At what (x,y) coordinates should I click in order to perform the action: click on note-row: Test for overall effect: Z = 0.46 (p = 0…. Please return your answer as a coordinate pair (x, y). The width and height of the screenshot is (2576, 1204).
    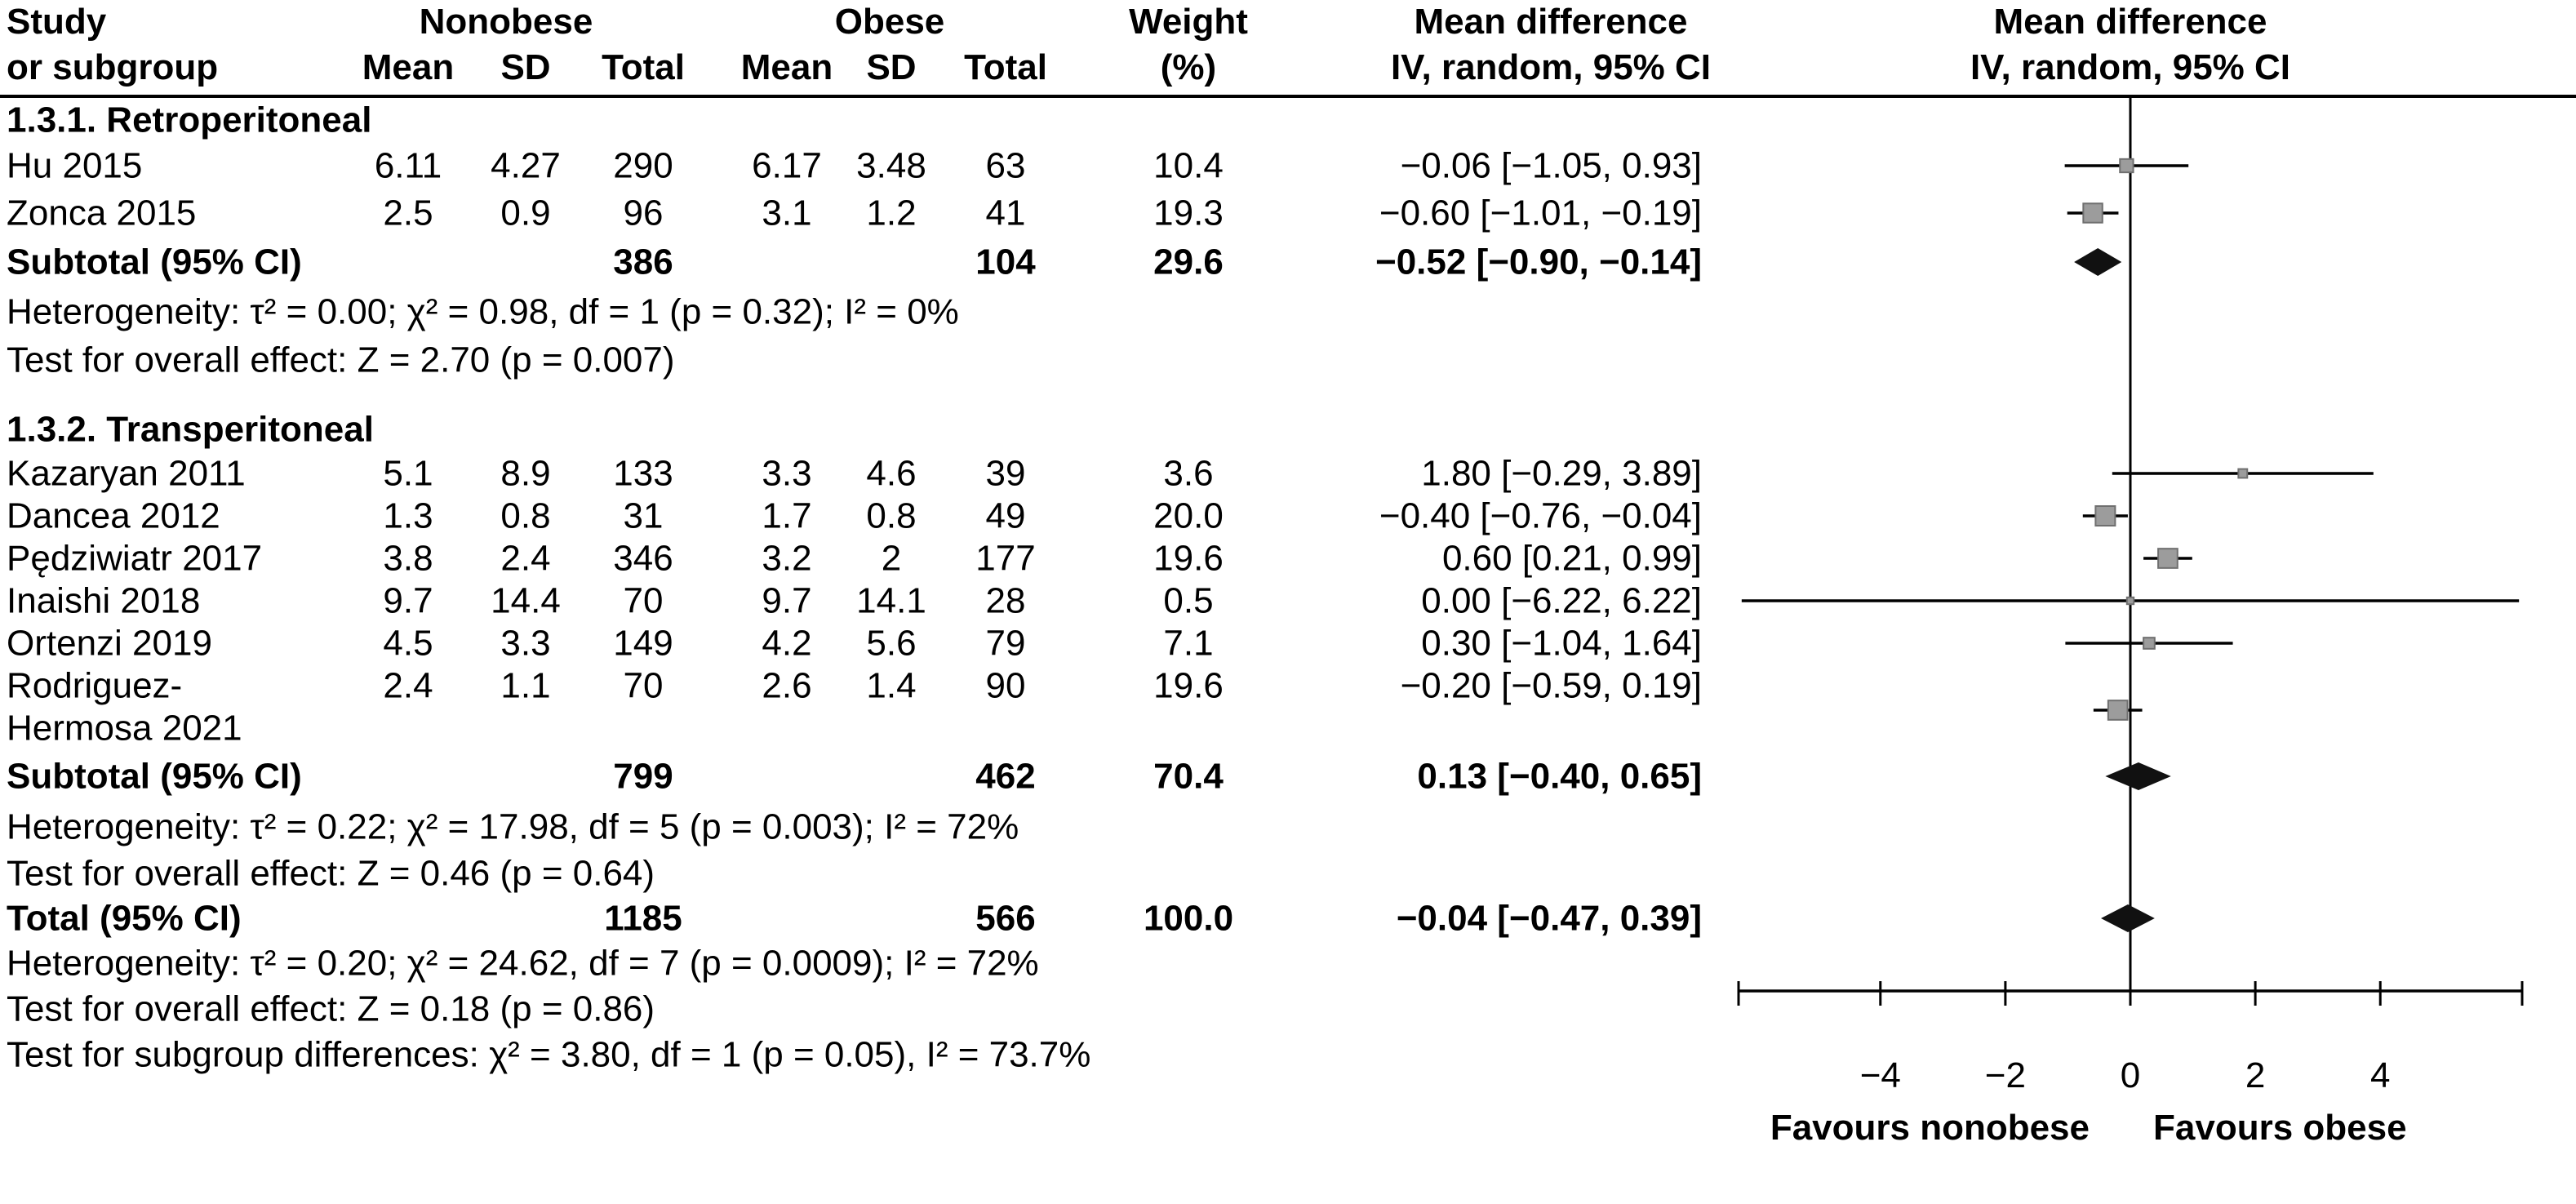
    Looking at the image, I should click on (1288, 873).